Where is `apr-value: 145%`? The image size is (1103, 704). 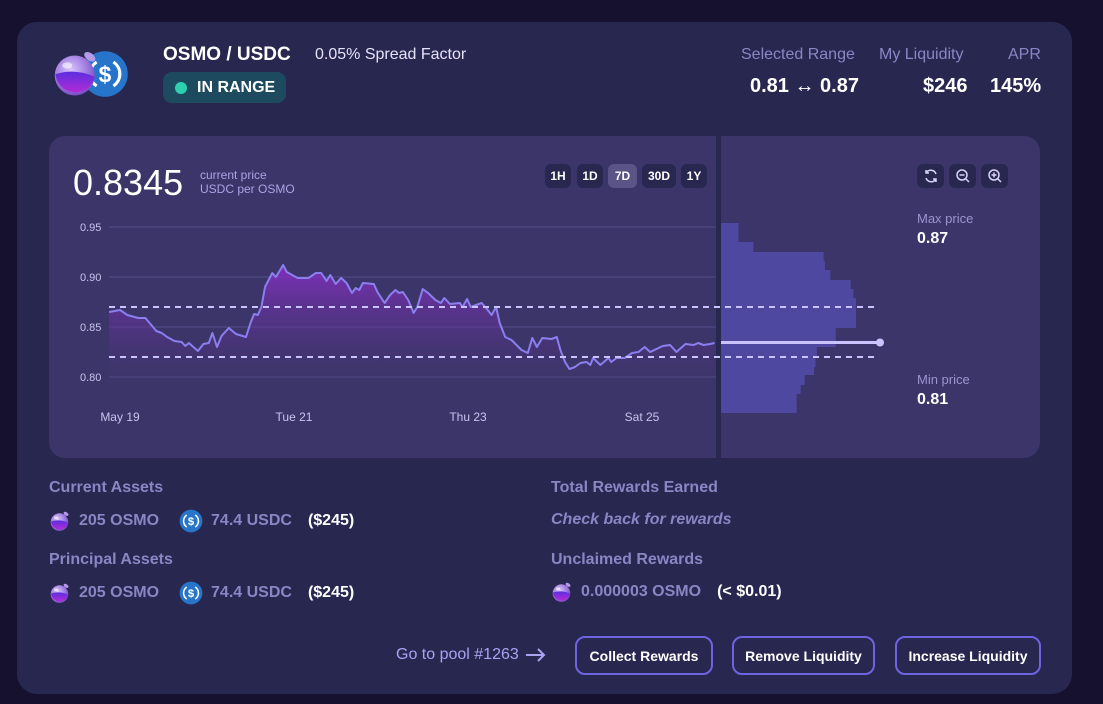
apr-value: 145% is located at coordinates (1016, 86).